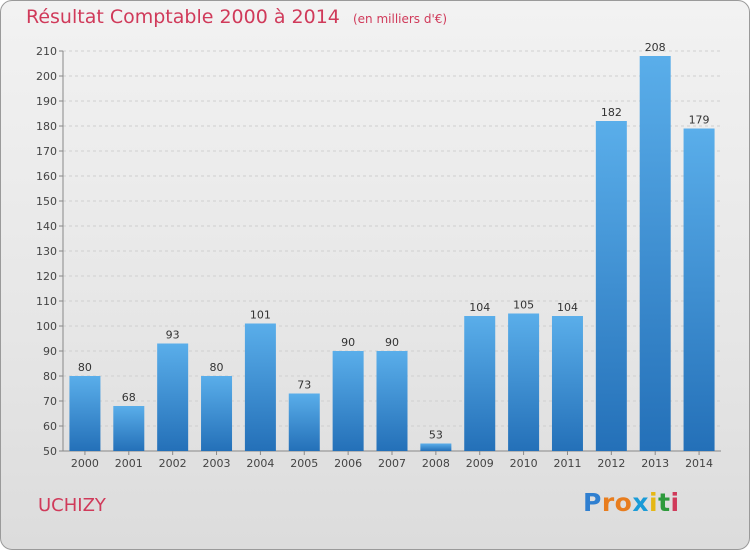 The width and height of the screenshot is (750, 550). Describe the element at coordinates (655, 463) in the screenshot. I see `x-tick-label: 2013` at that location.